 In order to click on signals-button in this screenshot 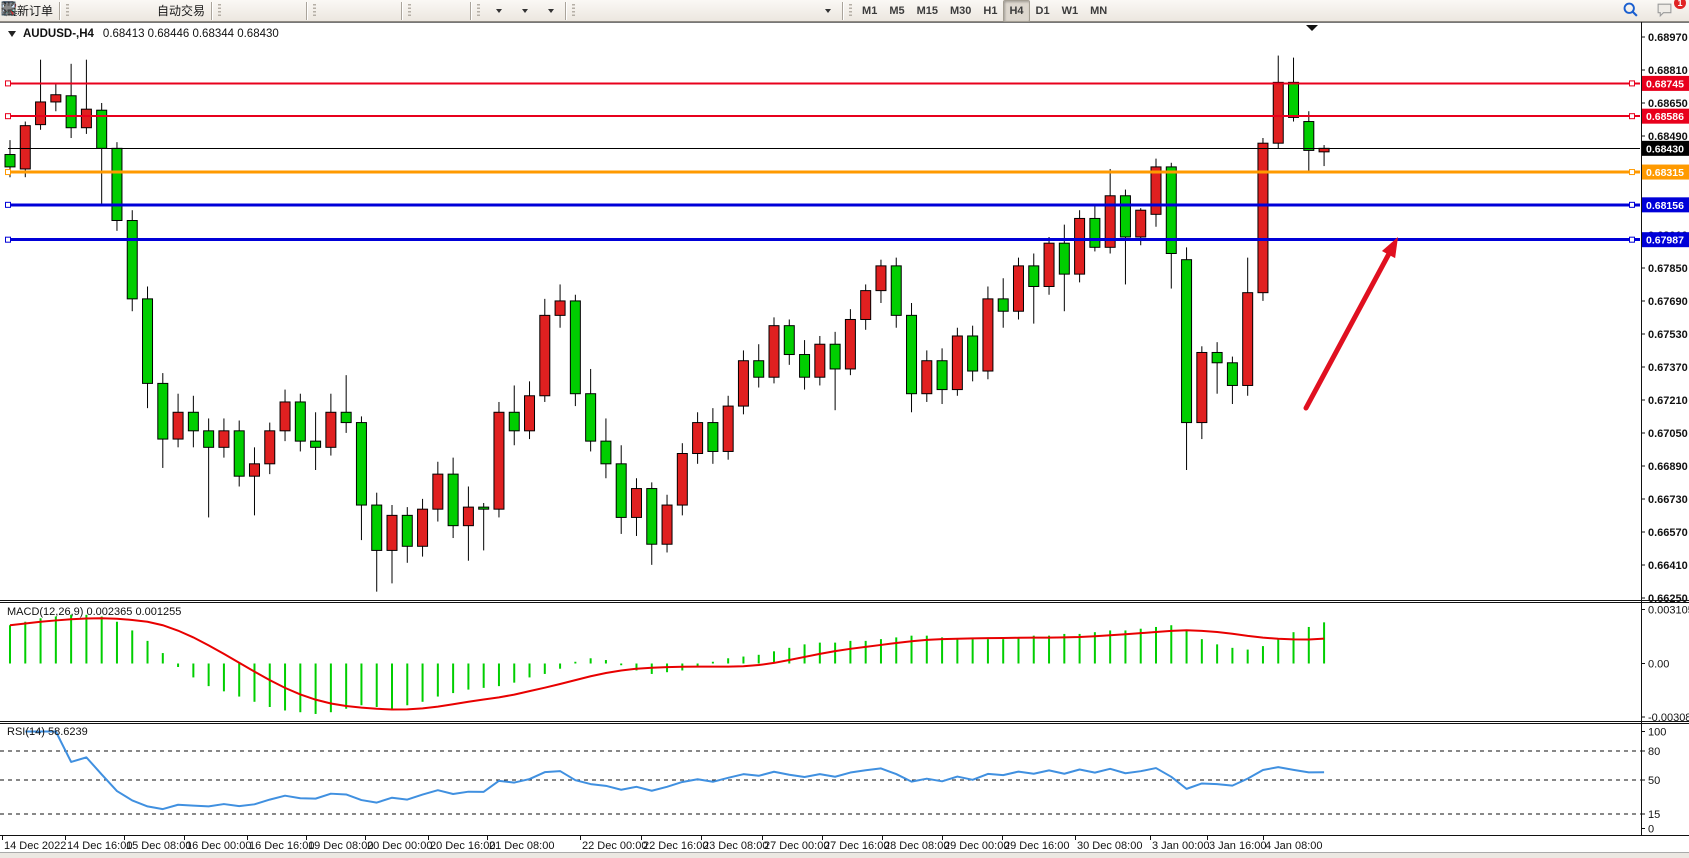, I will do `click(78, 11)`.